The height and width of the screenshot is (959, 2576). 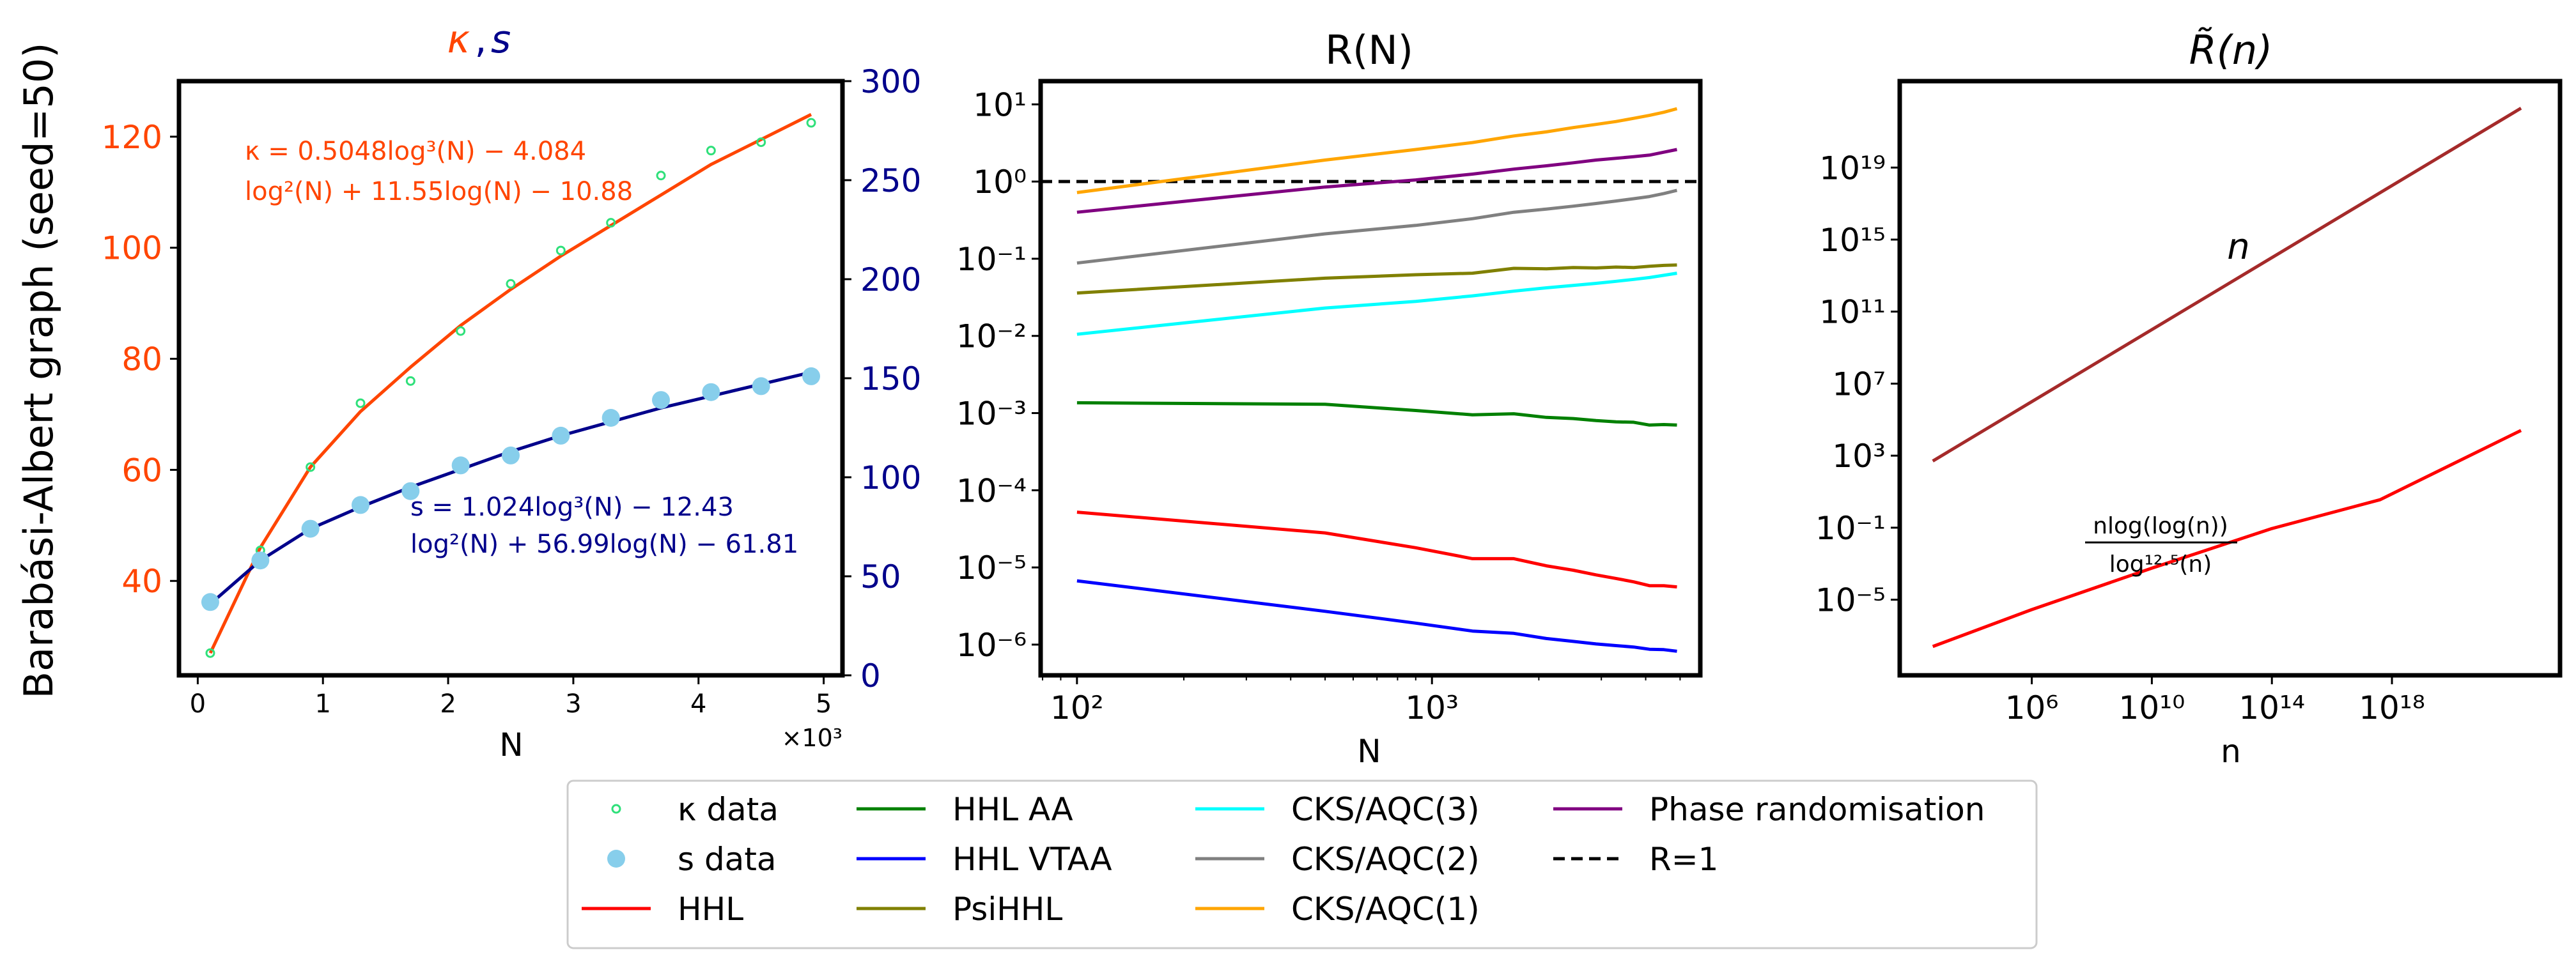 What do you see at coordinates (38, 371) in the screenshot?
I see `figure-ylabel: Barabási-Albert graph (seed=50)` at bounding box center [38, 371].